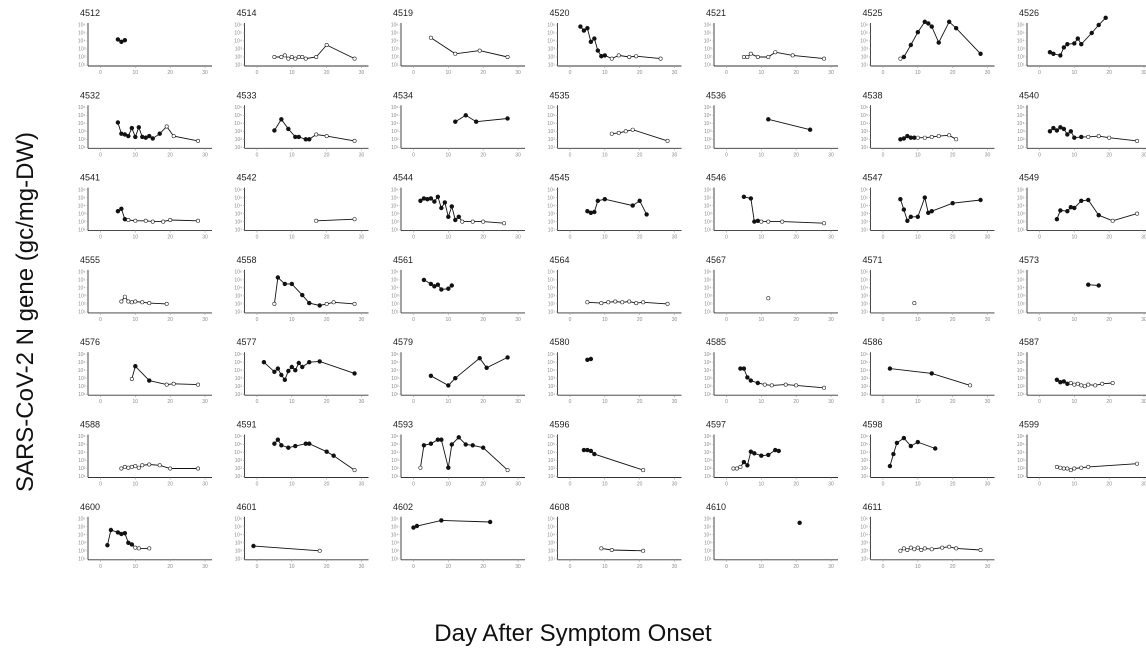  Describe the element at coordinates (771, 536) in the screenshot. I see `panel-4610: 4610 10¹ 10² 10³ 10⁴ 10⁵ 10⁶ 0 10 20 30` at that location.